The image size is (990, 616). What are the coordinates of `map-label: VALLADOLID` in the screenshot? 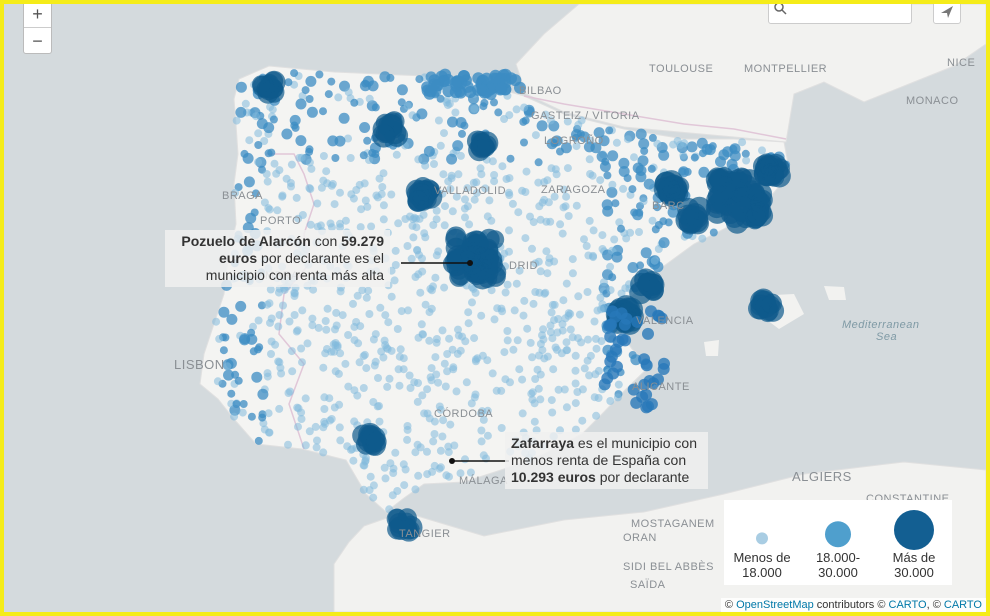 It's located at (470, 191).